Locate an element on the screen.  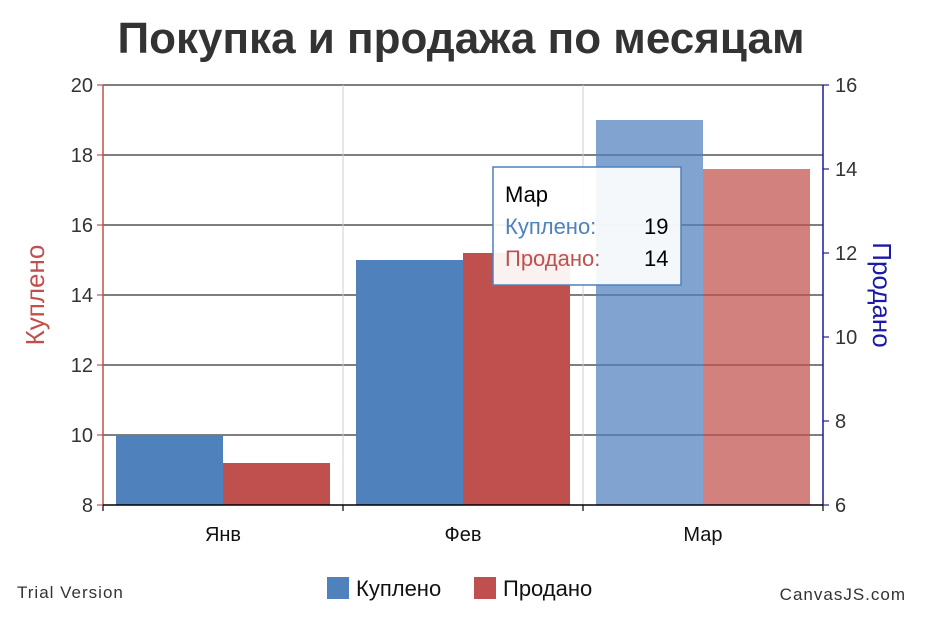
right-axis-title: Продано is located at coordinates (882, 295).